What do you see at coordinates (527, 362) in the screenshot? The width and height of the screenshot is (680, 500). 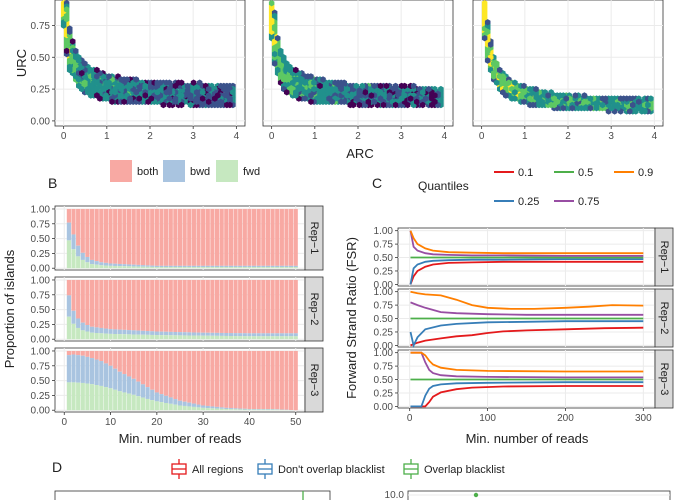 I see `line-facet-3-series-0.9` at bounding box center [527, 362].